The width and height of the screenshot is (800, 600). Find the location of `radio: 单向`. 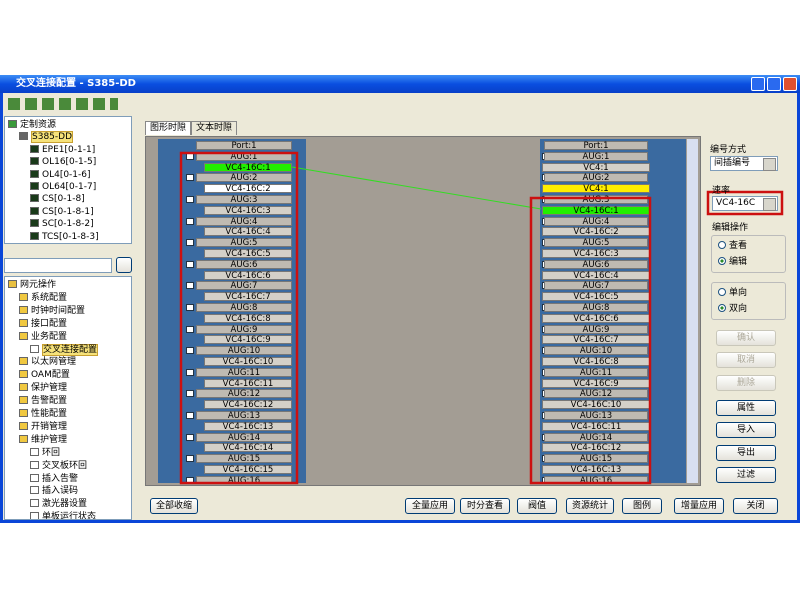

radio: 单向 is located at coordinates (732, 293).